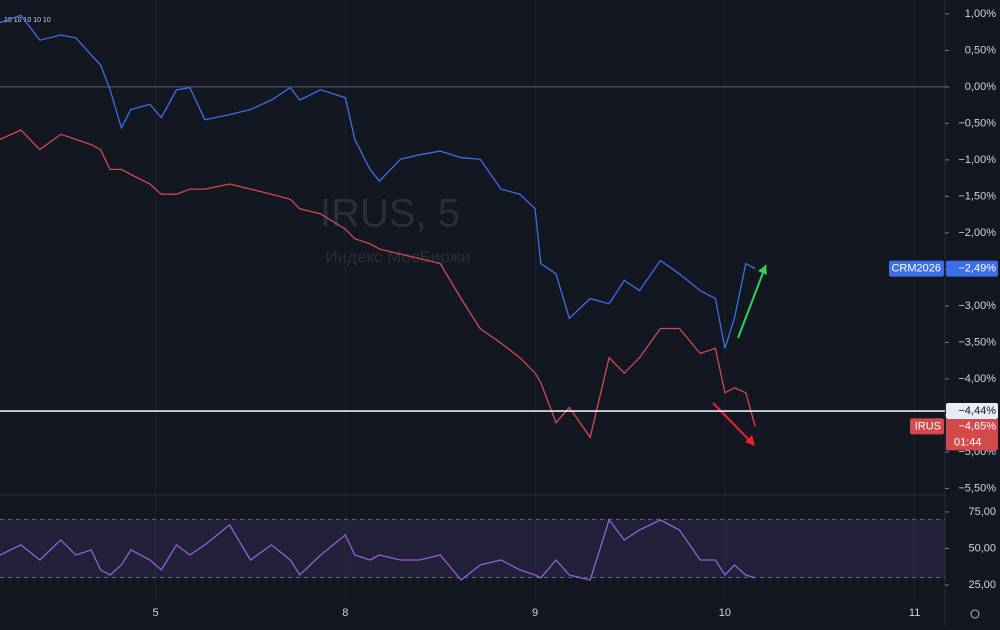 This screenshot has width=1000, height=630. I want to click on y-tick-label: −1,50%, so click(977, 196).